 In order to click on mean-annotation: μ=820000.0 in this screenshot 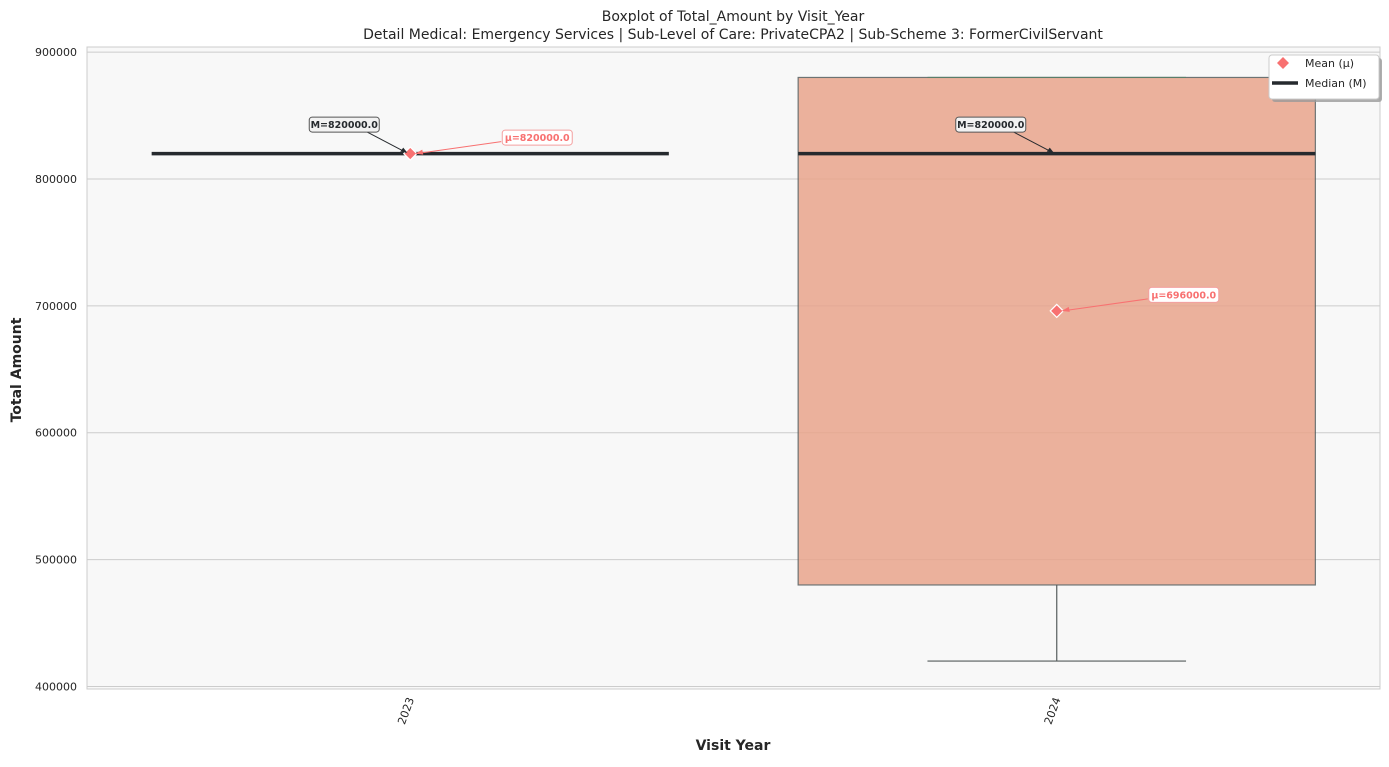, I will do `click(537, 137)`.